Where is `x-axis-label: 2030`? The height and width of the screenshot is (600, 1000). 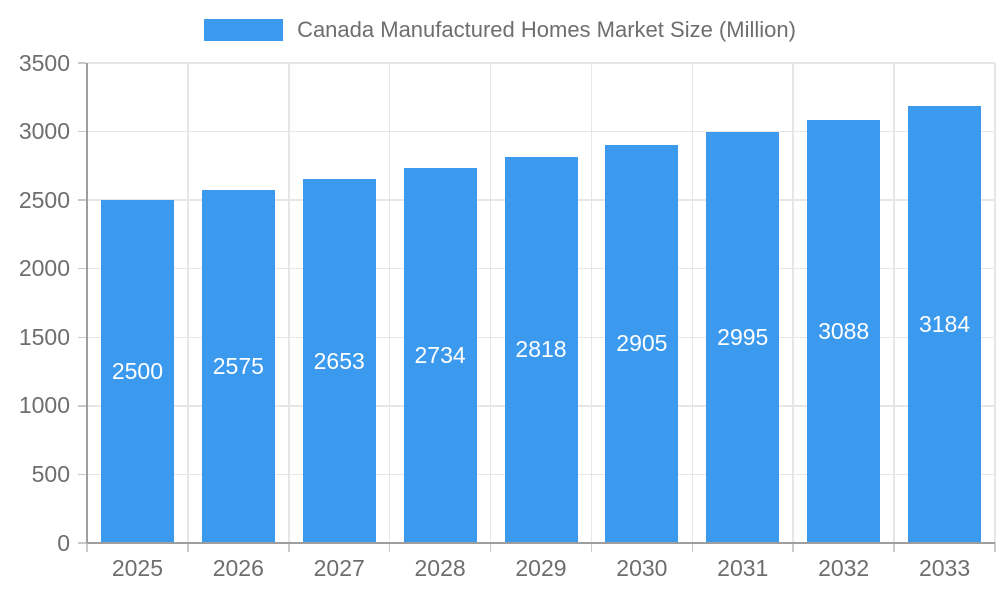
x-axis-label: 2030 is located at coordinates (642, 568).